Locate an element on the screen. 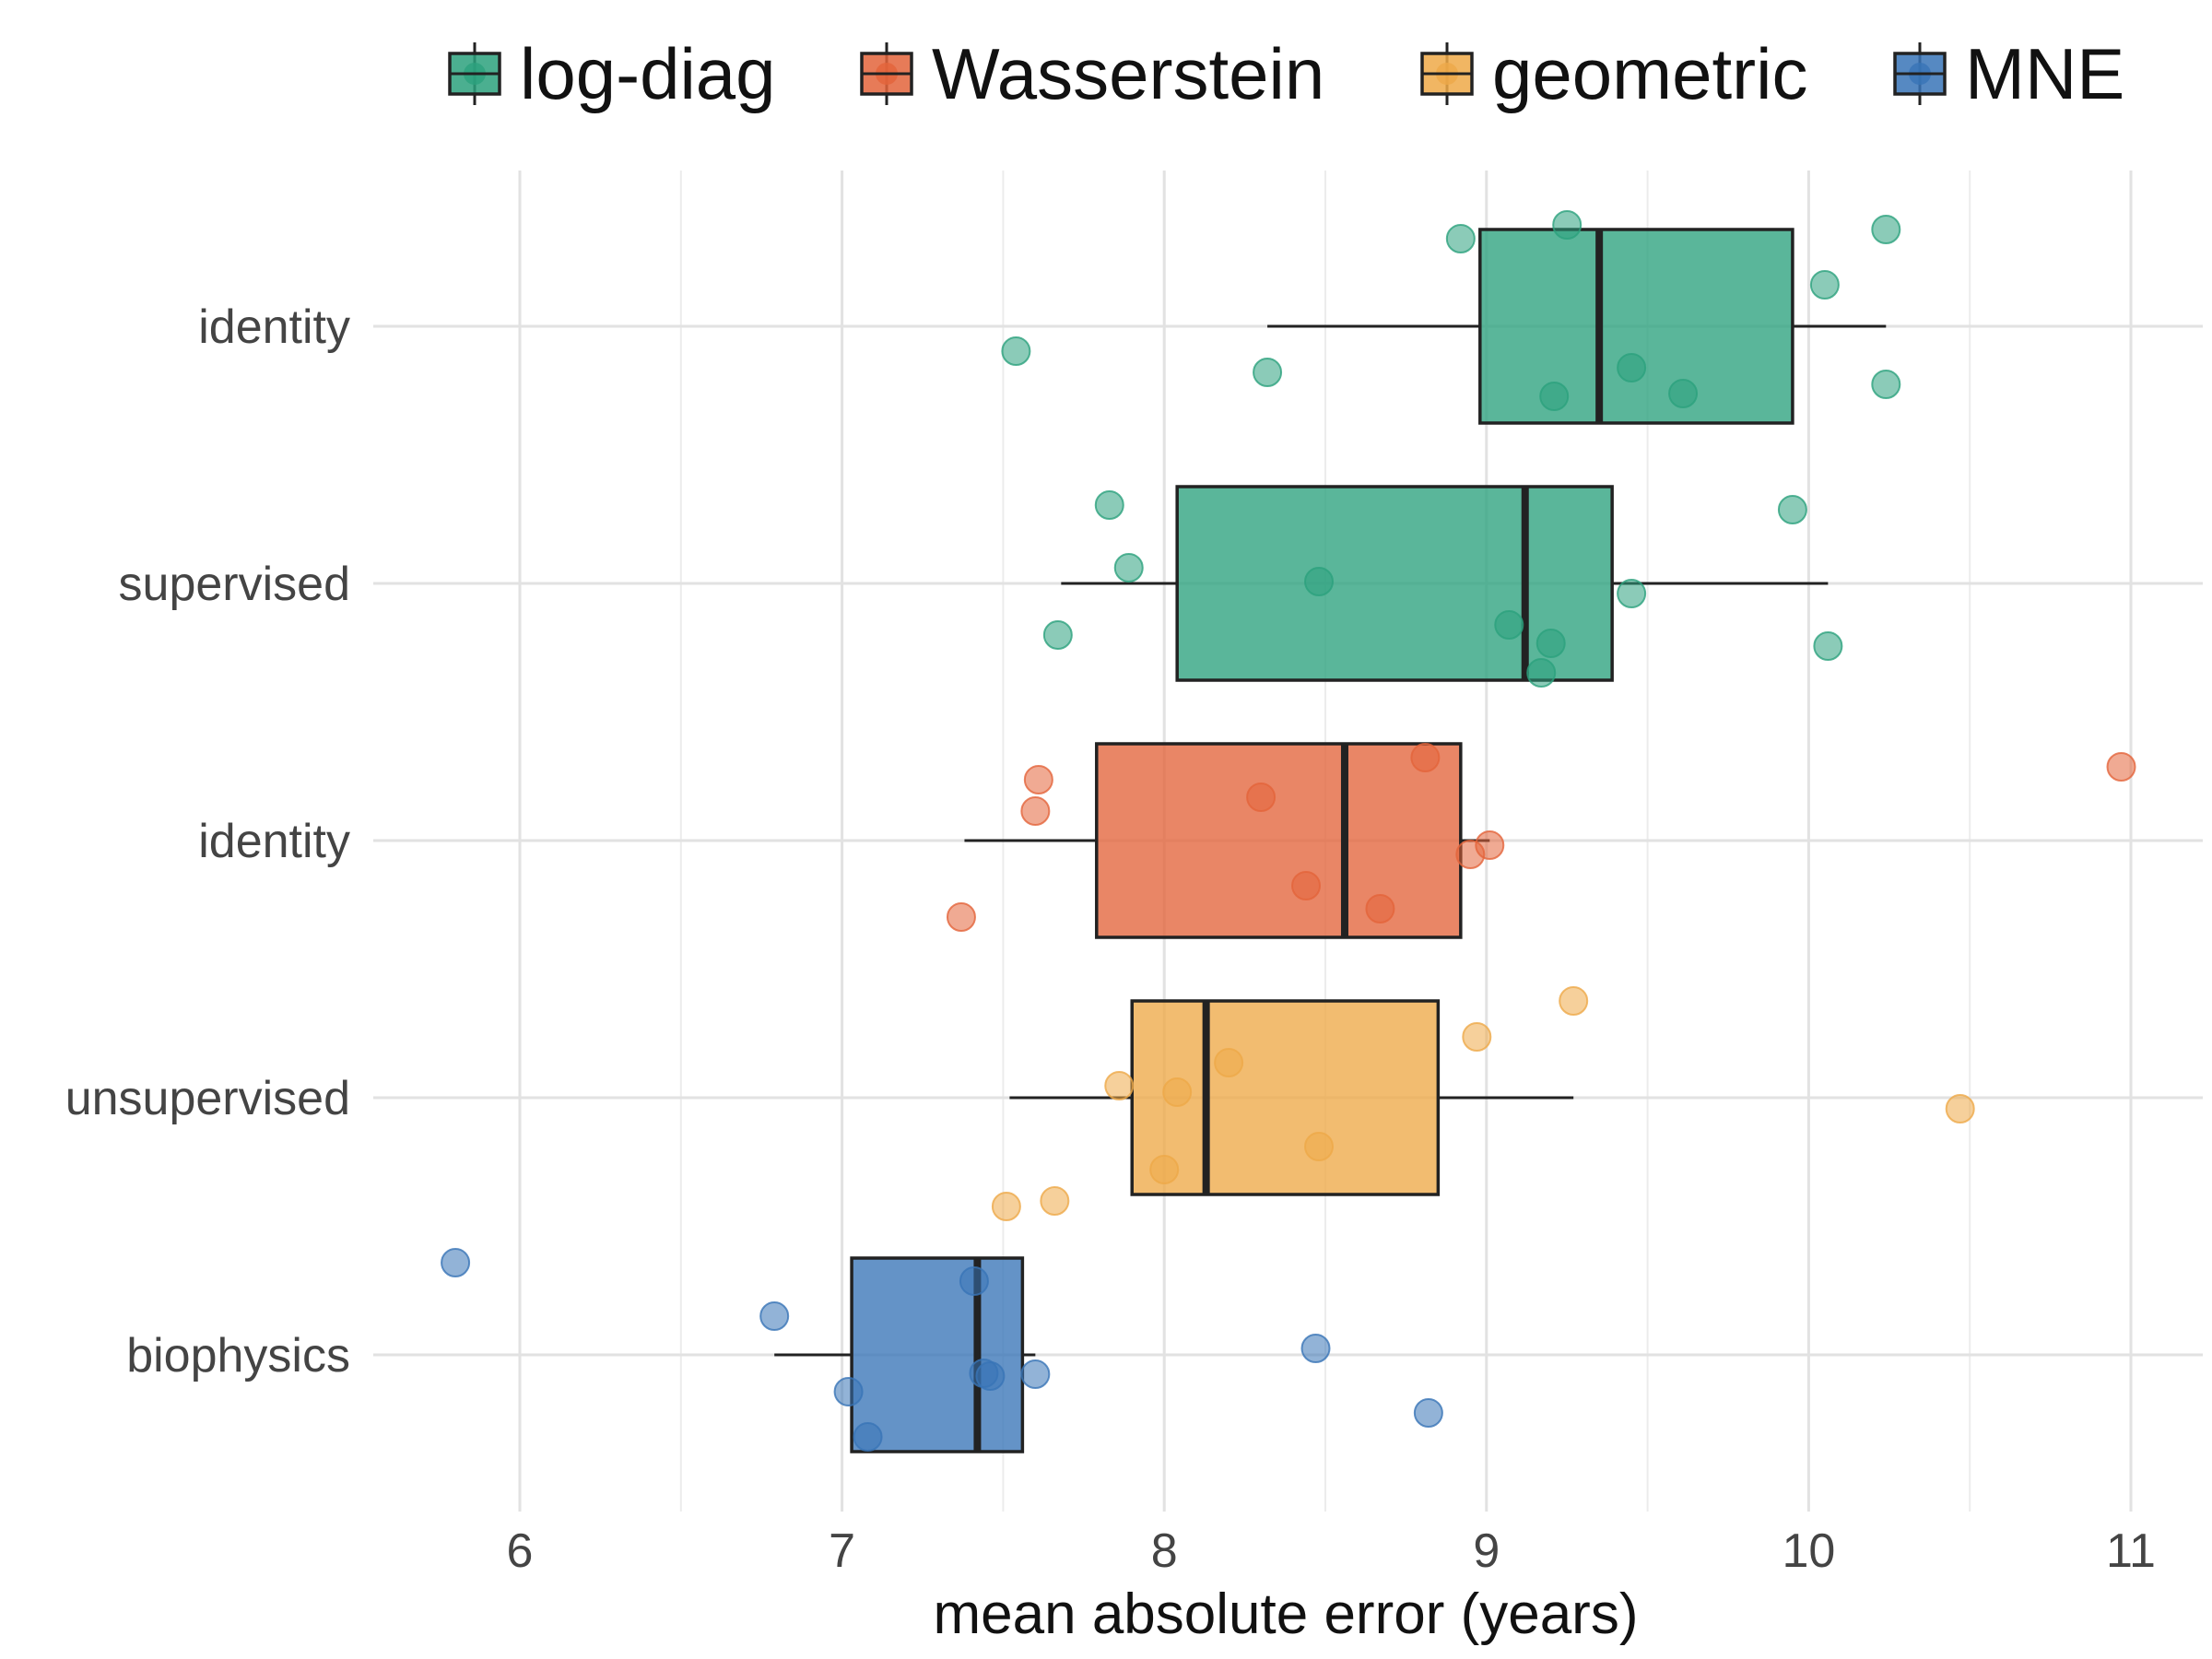 The width and height of the screenshot is (2212, 1659). legend-item: log-diag is located at coordinates (612, 73).